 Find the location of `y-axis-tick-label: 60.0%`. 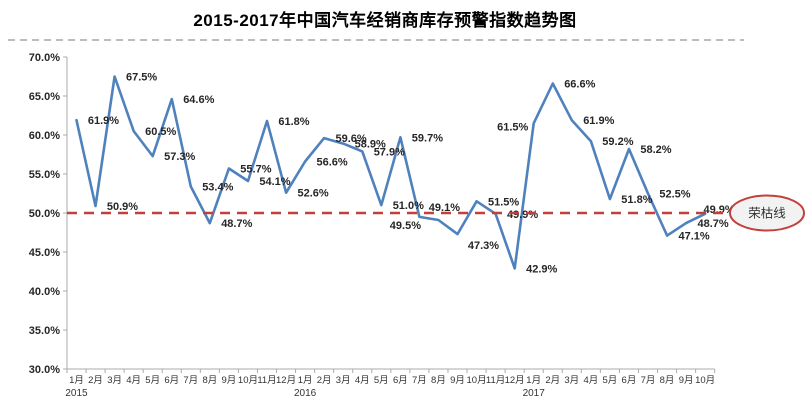

y-axis-tick-label: 60.0% is located at coordinates (44, 136).